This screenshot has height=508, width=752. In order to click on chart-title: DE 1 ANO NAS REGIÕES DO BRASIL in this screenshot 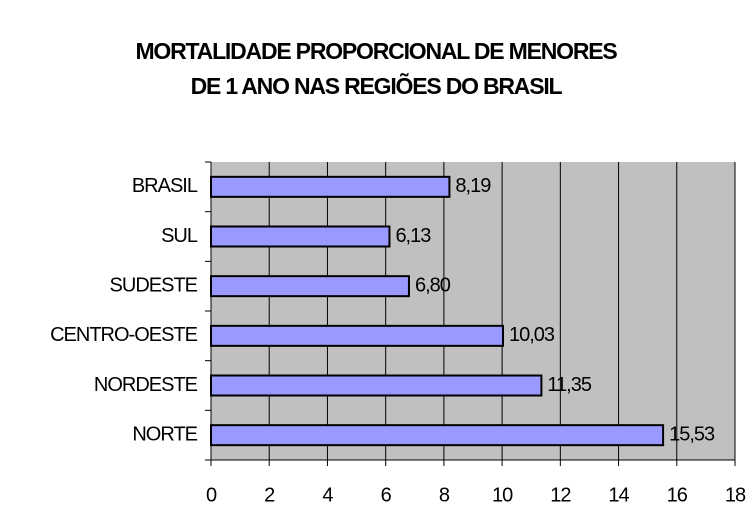, I will do `click(377, 85)`.